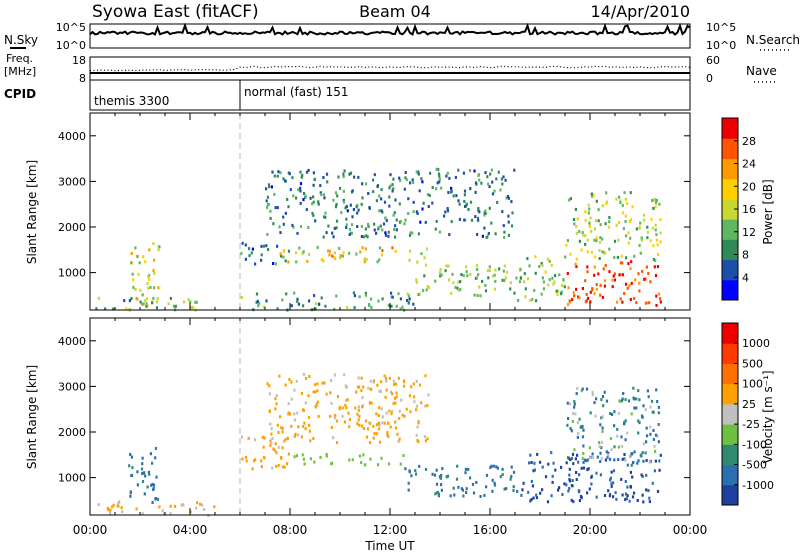  What do you see at coordinates (71, 45) in the screenshot?
I see `nsky-tick-bottom: 10^0` at bounding box center [71, 45].